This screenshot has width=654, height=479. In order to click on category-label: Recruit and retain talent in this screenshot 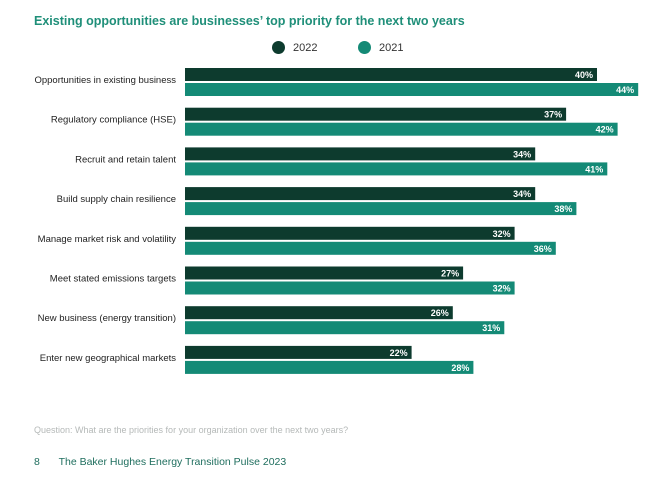, I will do `click(125, 159)`.